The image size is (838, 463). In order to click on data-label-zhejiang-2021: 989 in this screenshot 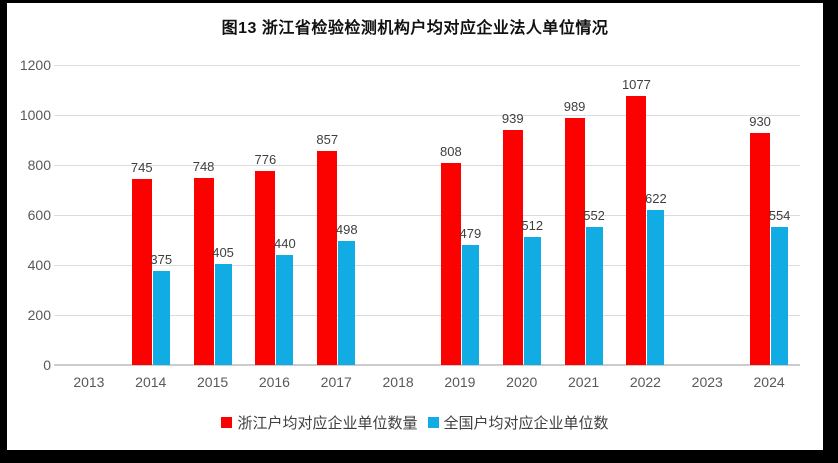, I will do `click(574, 106)`.